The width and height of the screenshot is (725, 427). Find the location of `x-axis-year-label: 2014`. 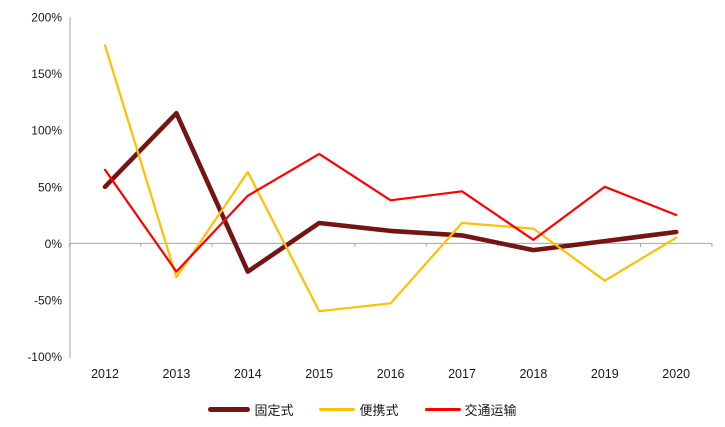

x-axis-year-label: 2014 is located at coordinates (248, 374).